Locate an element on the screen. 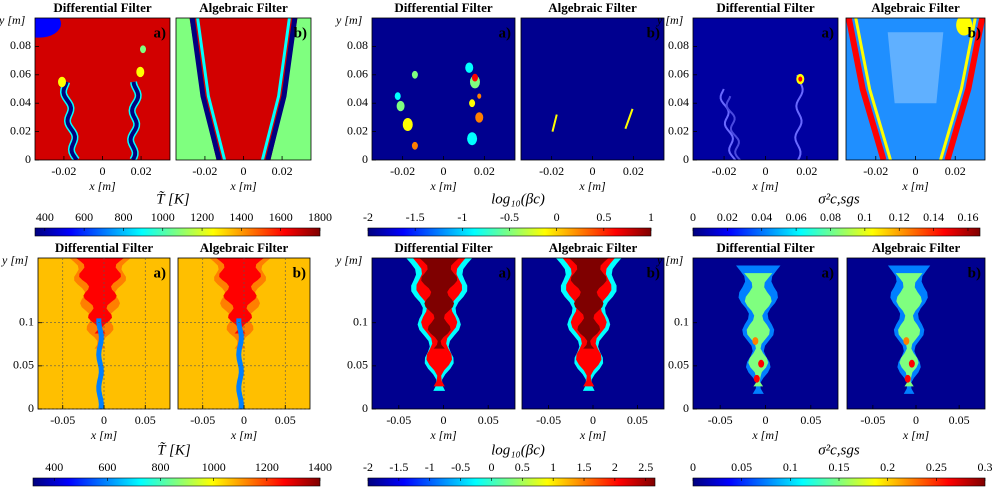  colorbar-tick-label: 2 is located at coordinates (615, 467).